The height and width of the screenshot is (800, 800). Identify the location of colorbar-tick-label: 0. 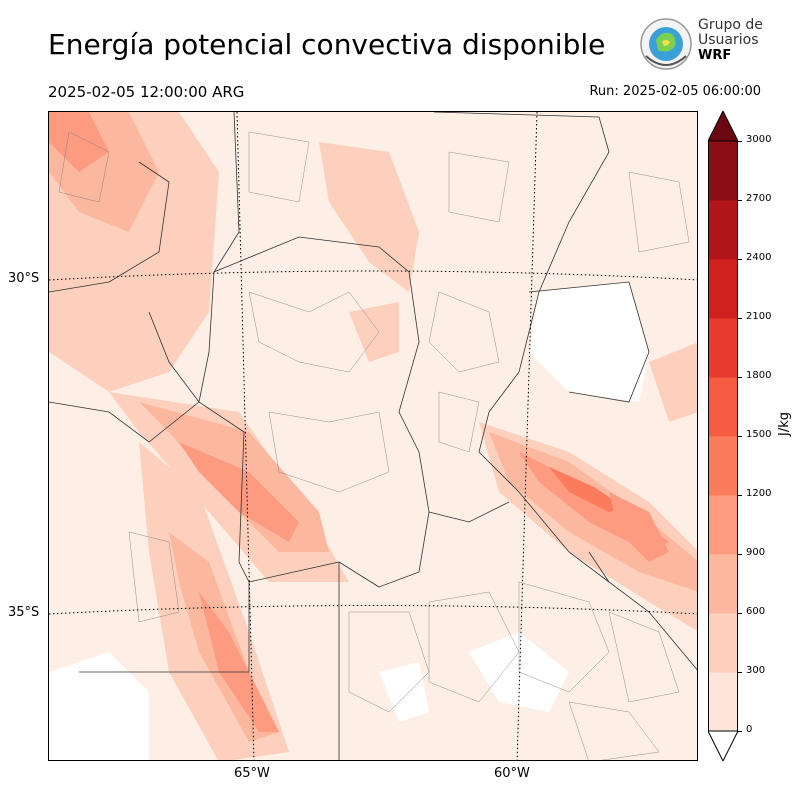
(749, 729).